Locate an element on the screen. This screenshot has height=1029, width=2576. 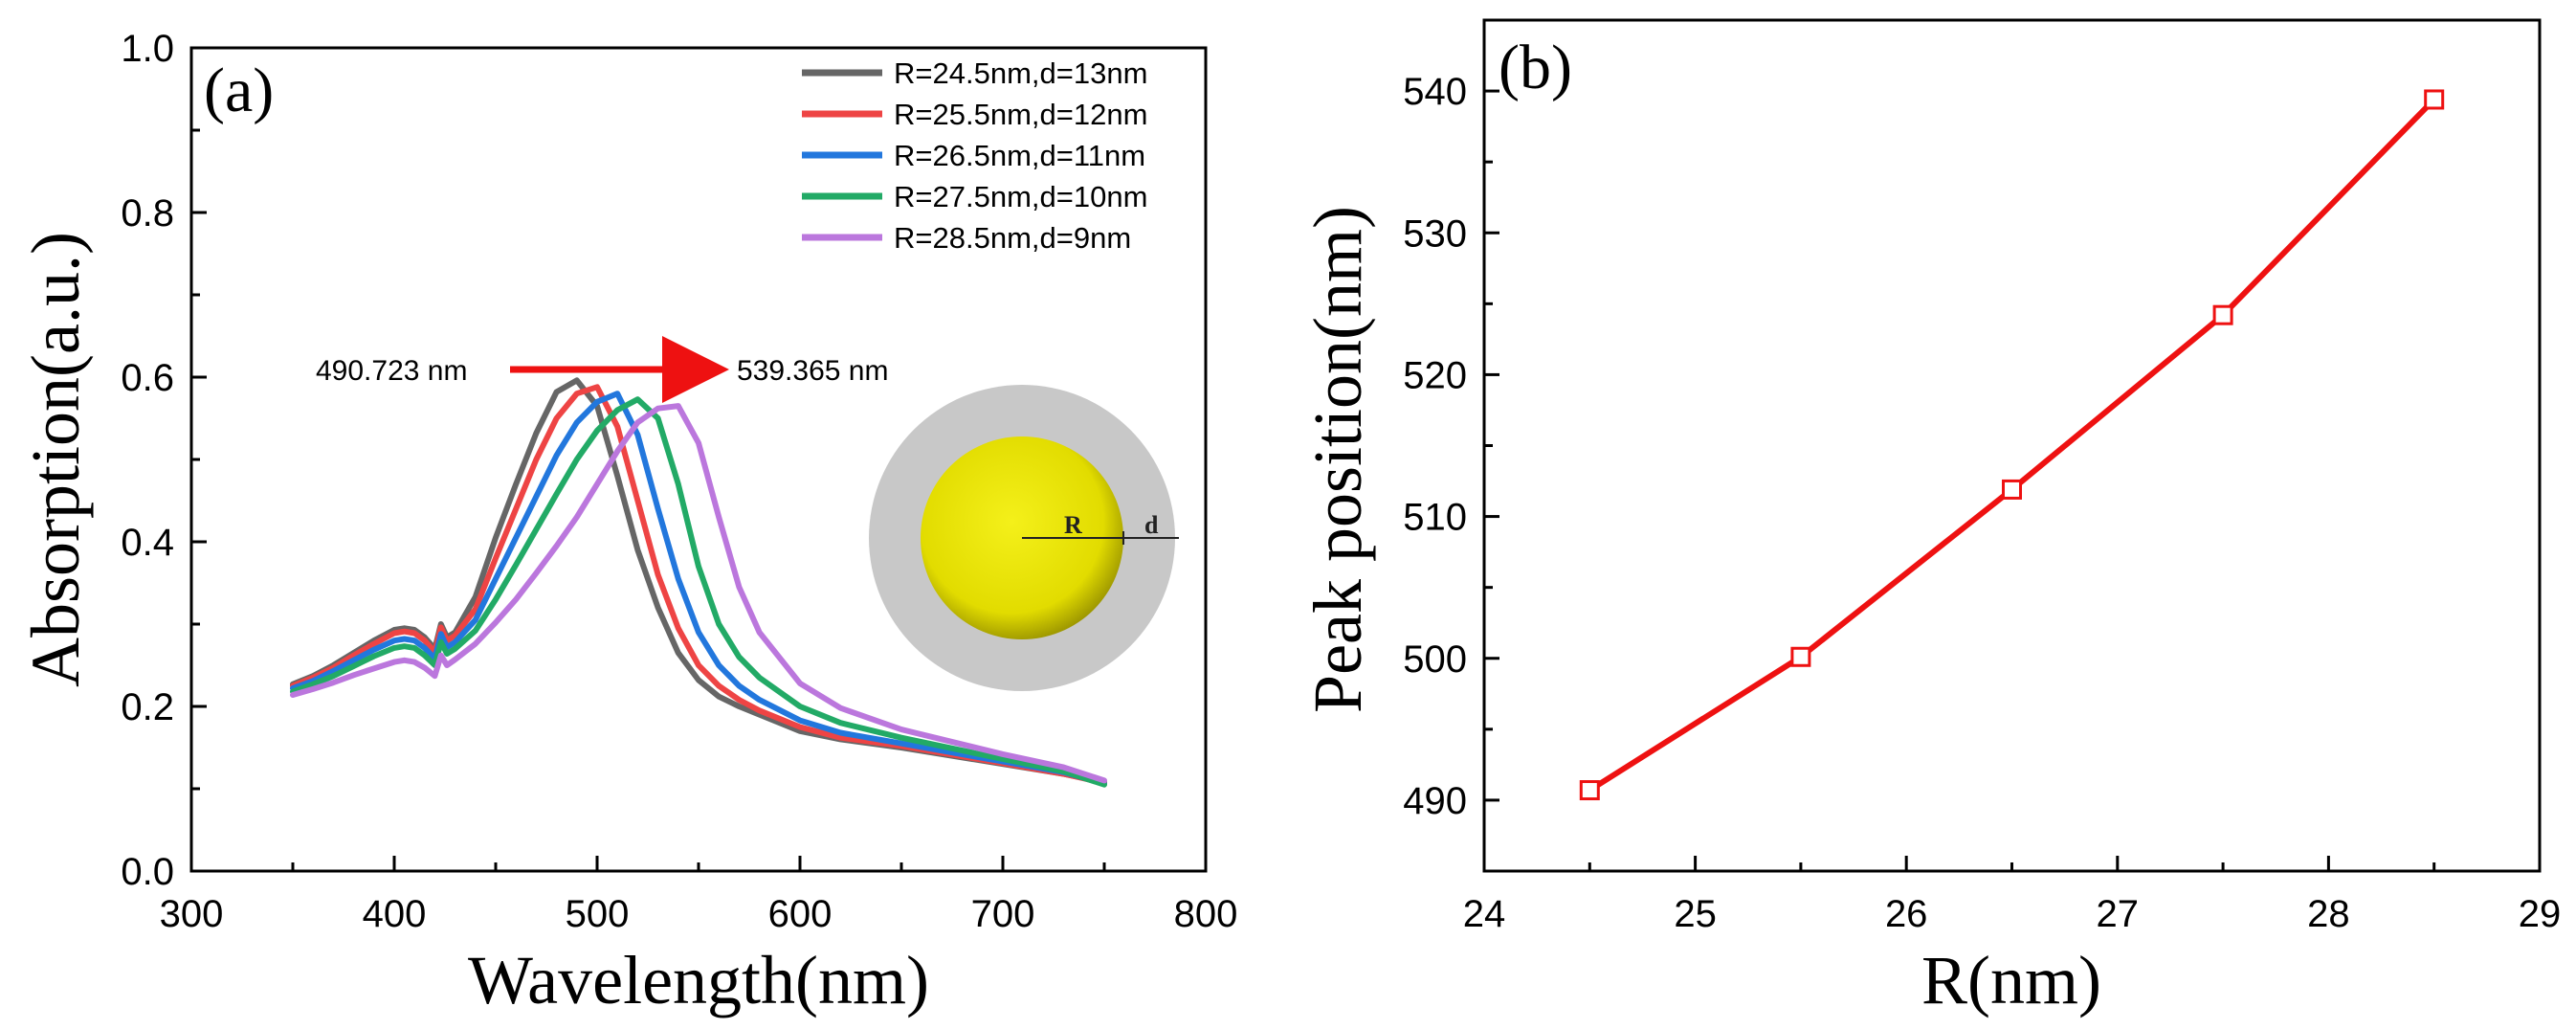
panel-b-label: (b) is located at coordinates (1535, 67).